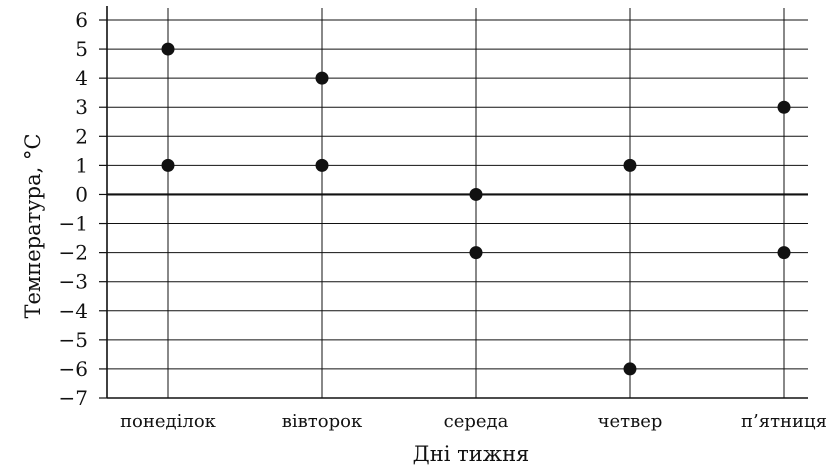 Image resolution: width=835 pixels, height=471 pixels. What do you see at coordinates (73, 311) in the screenshot?
I see `y-tick-label: −4` at bounding box center [73, 311].